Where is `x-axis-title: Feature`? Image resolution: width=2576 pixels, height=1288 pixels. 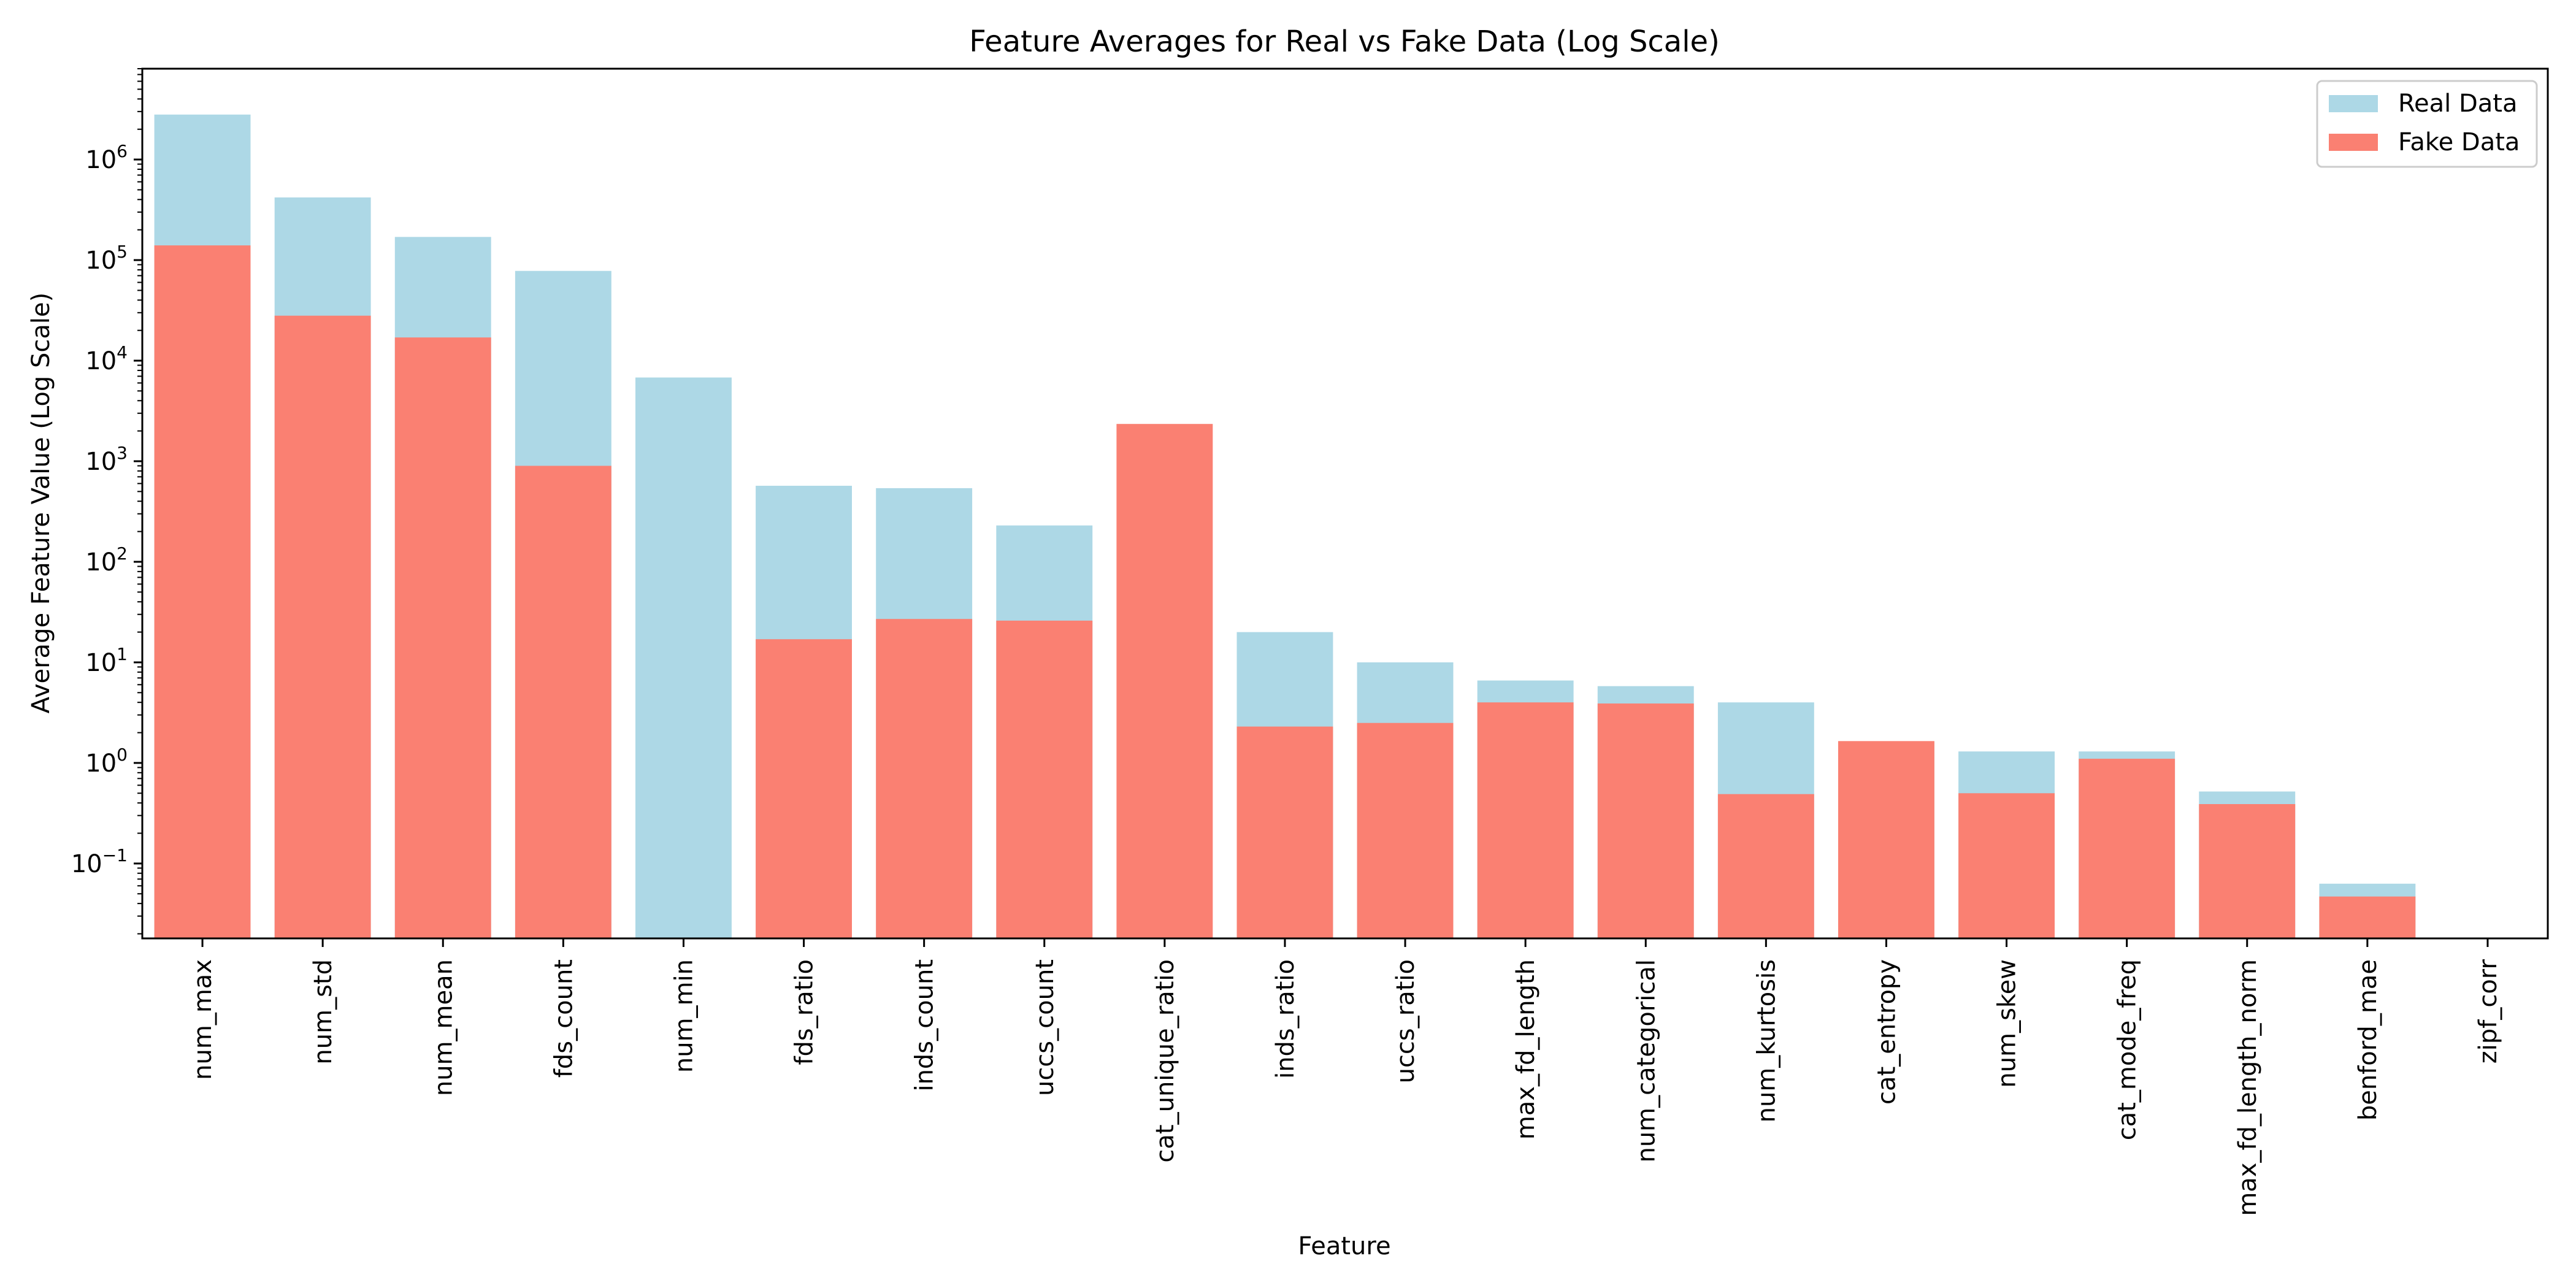
x-axis-title: Feature is located at coordinates (1344, 1246).